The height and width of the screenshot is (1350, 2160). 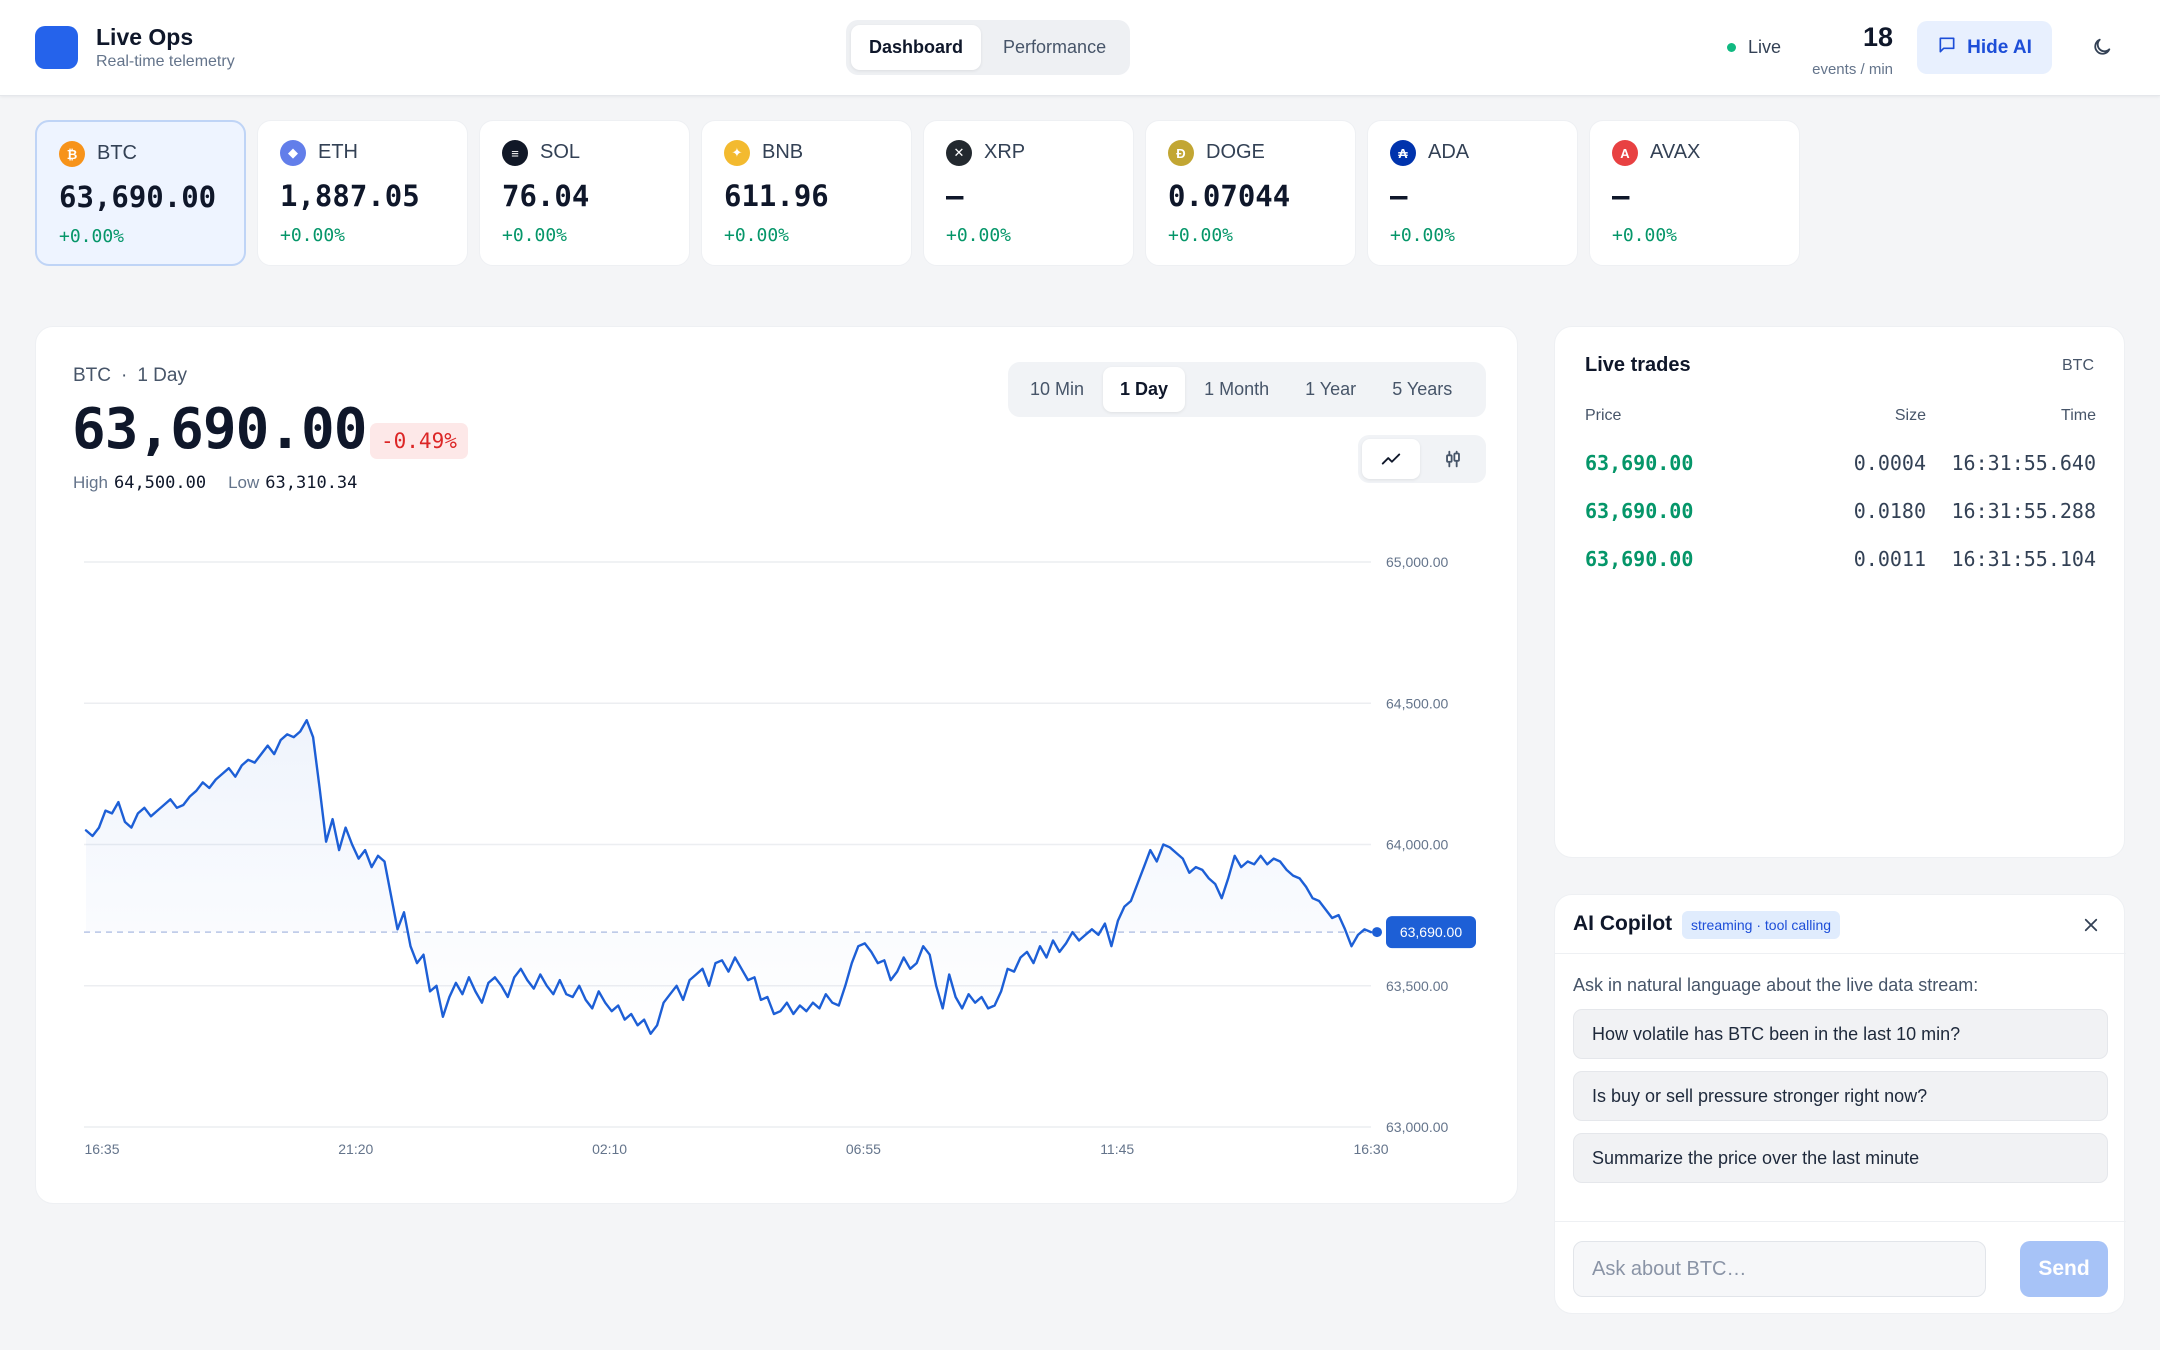 I want to click on tab-performance: Performance, so click(x=1055, y=47).